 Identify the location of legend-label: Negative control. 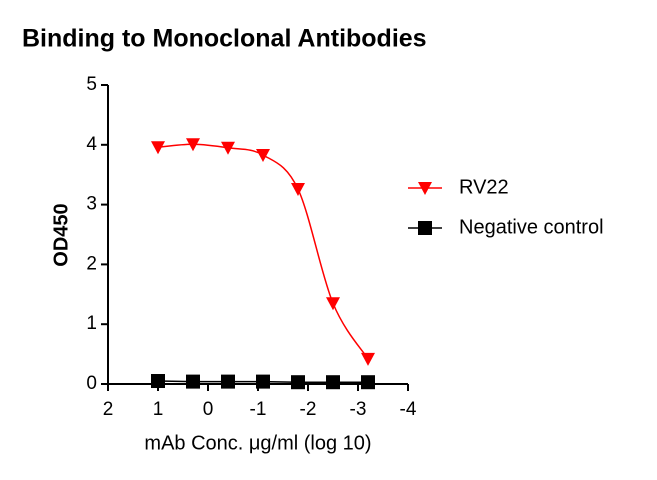
(531, 227).